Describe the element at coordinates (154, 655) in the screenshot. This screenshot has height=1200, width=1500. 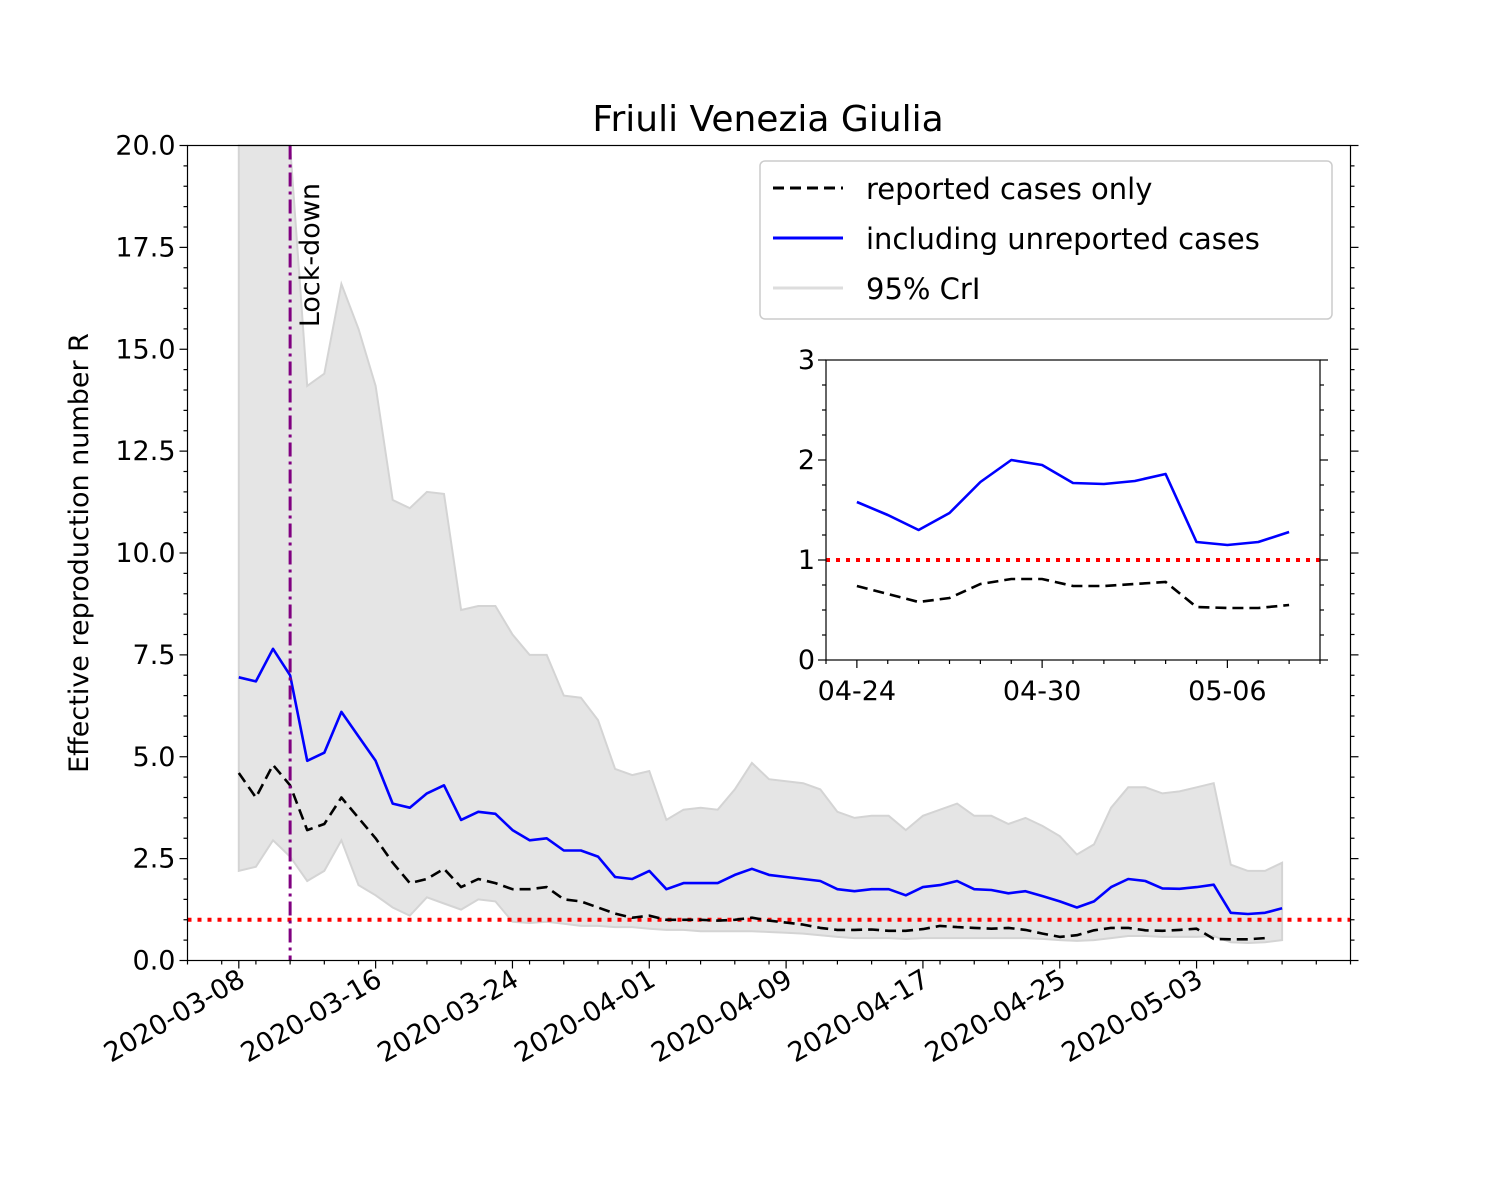
I see `y-tick-label: 7.5` at that location.